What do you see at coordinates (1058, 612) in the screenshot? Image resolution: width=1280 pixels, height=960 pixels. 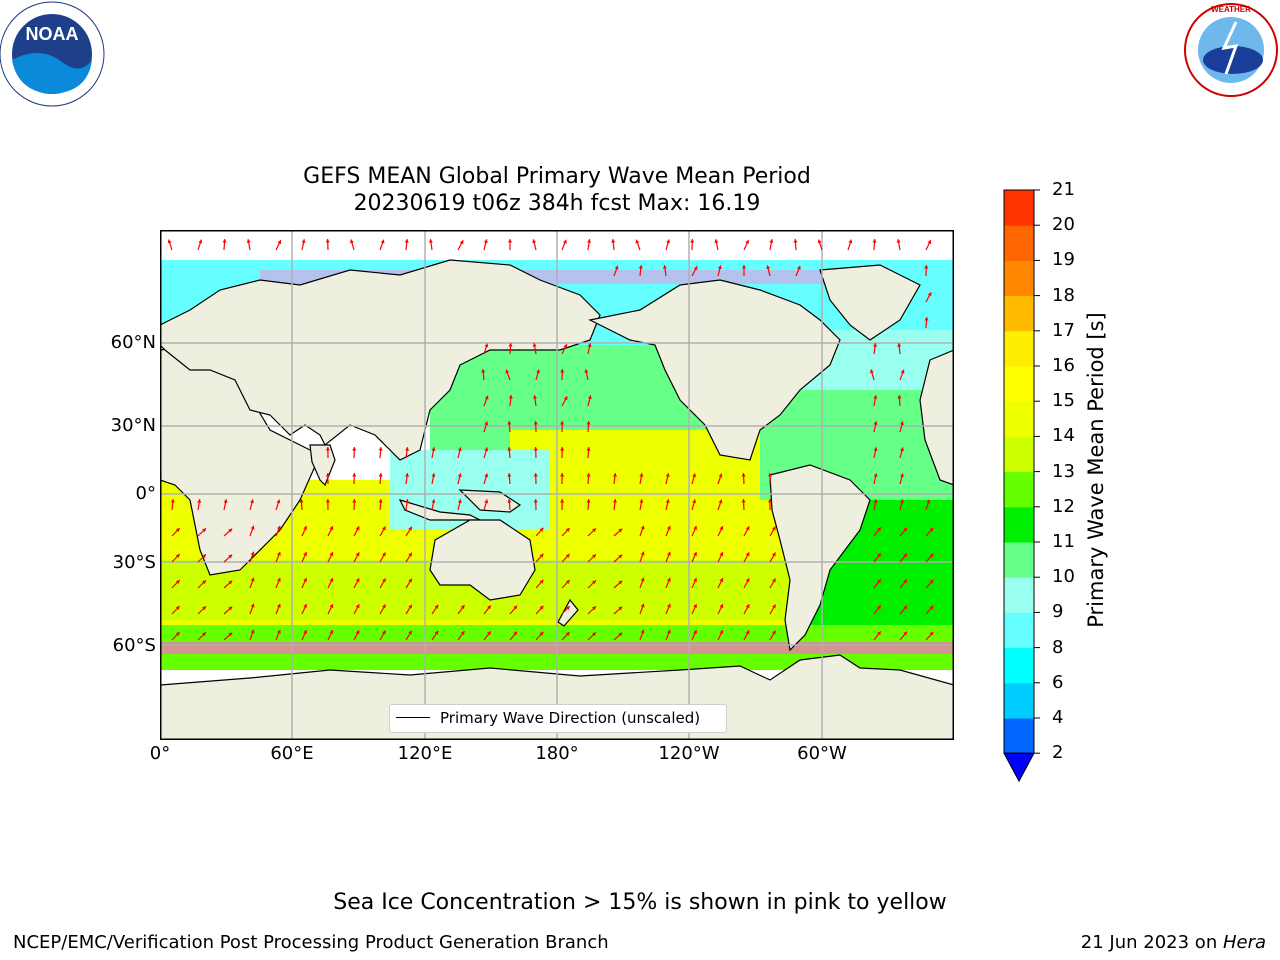 I see `colorbar-tick-label: 9` at bounding box center [1058, 612].